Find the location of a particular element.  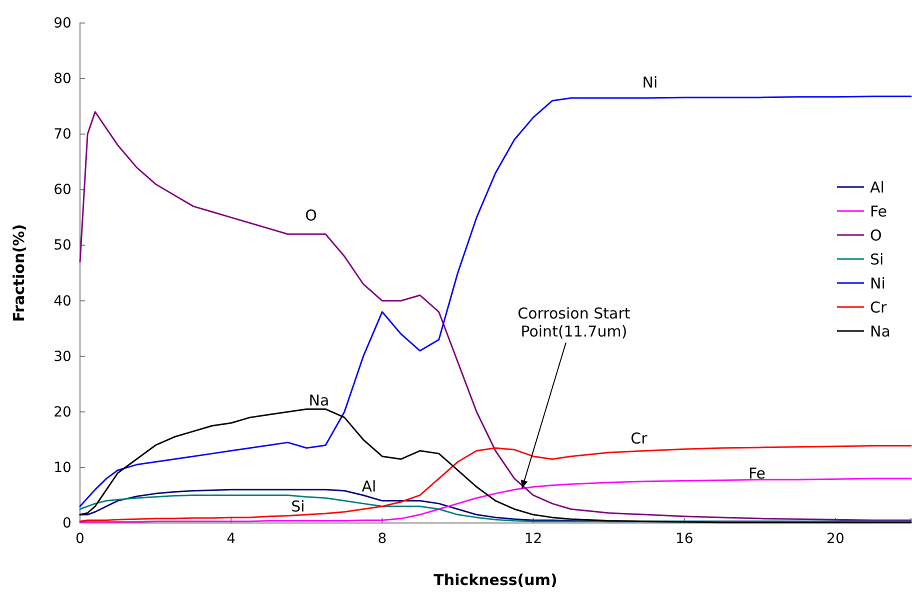

y-tick-label: 10 is located at coordinates (63, 468).